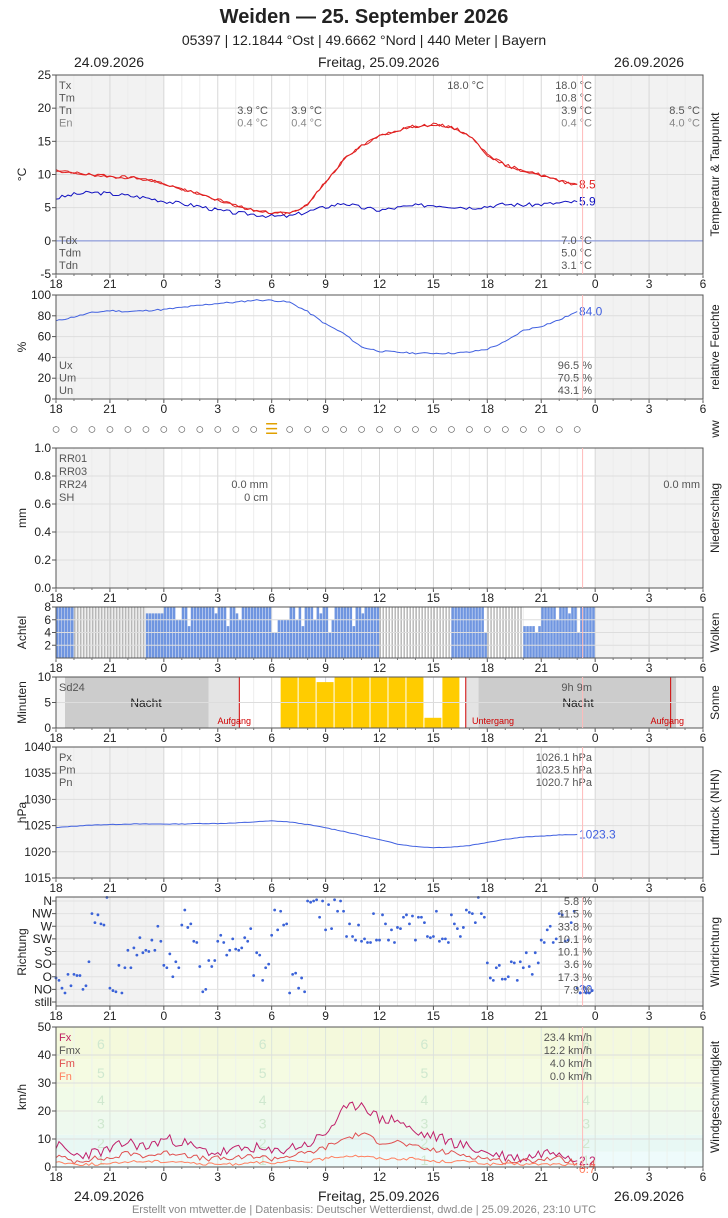 This screenshot has height=1218, width=728. Describe the element at coordinates (217, 888) in the screenshot. I see `pressure-xtick-label: 3` at that location.